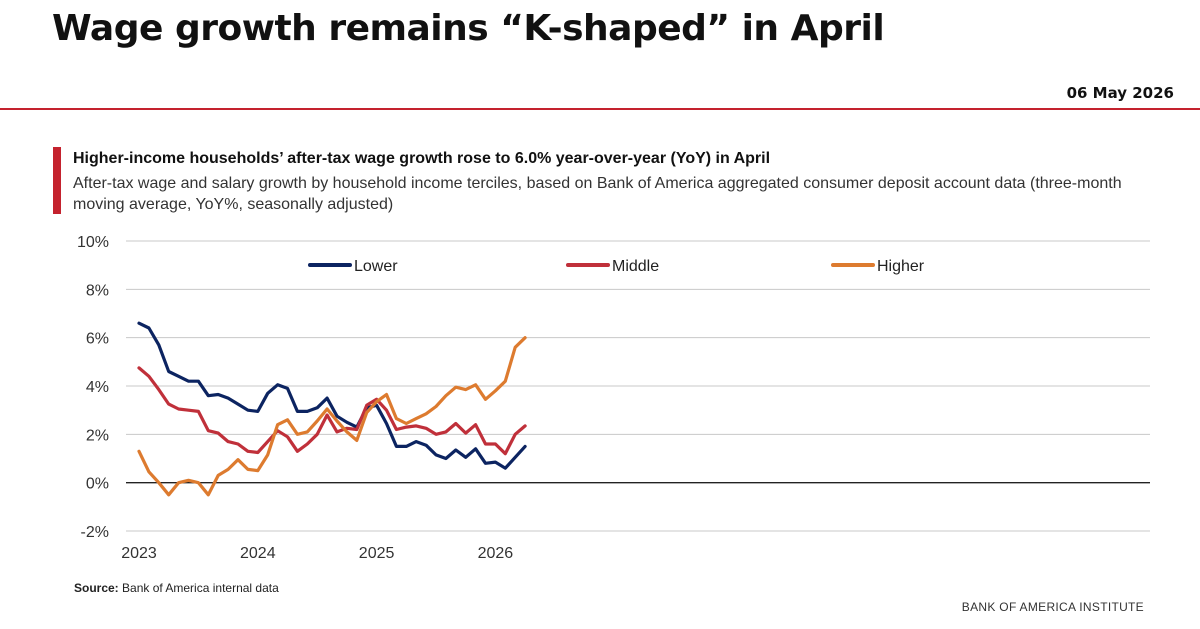  I want to click on subtitle-accent-bar, so click(57, 180).